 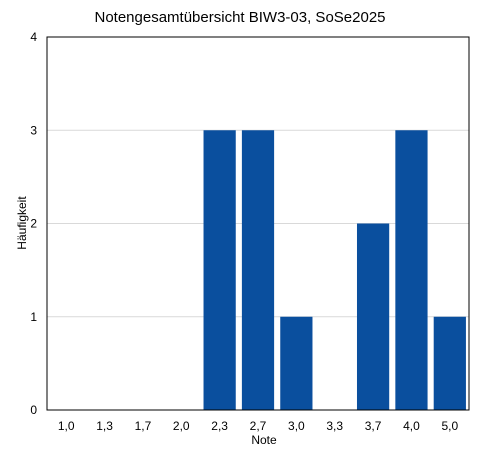 What do you see at coordinates (181, 426) in the screenshot?
I see `x-tick-label: 2,0` at bounding box center [181, 426].